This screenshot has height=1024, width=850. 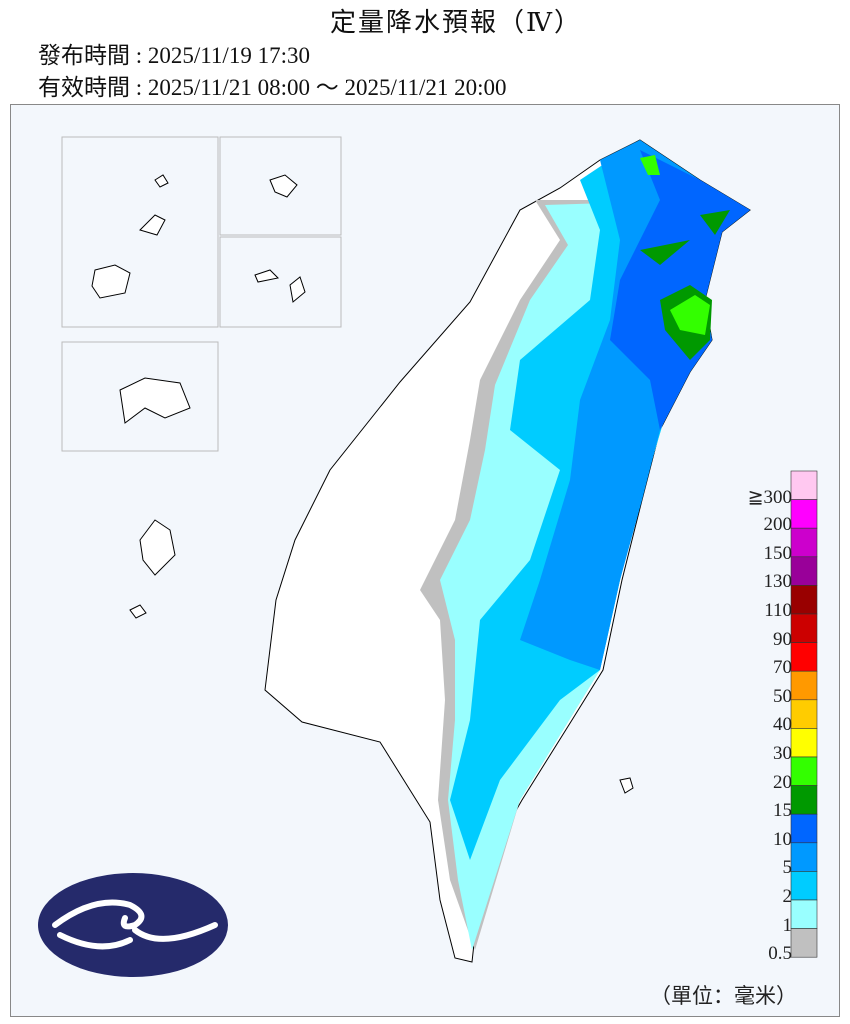 What do you see at coordinates (723, 996) in the screenshot?
I see `unit-label: （單位：毫米）` at bounding box center [723, 996].